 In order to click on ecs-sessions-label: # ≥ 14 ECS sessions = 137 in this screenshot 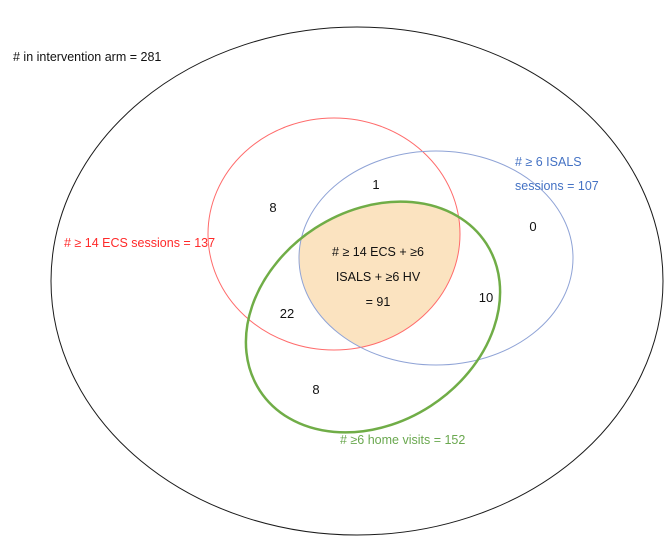, I will do `click(139, 243)`.